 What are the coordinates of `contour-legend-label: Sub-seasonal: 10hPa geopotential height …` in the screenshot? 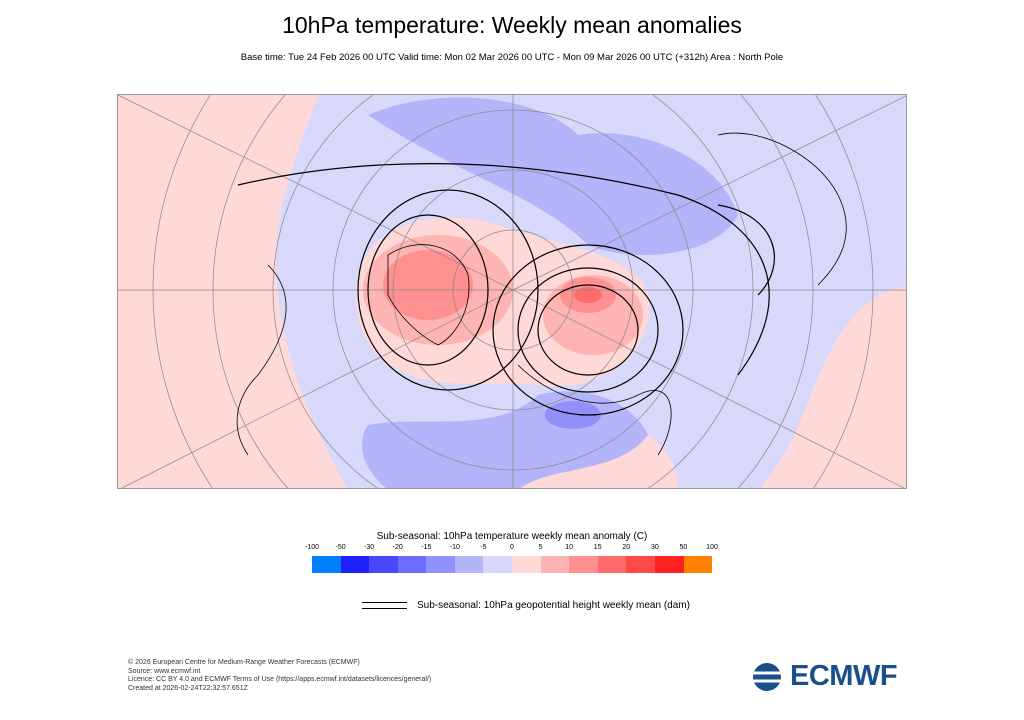 It's located at (553, 605).